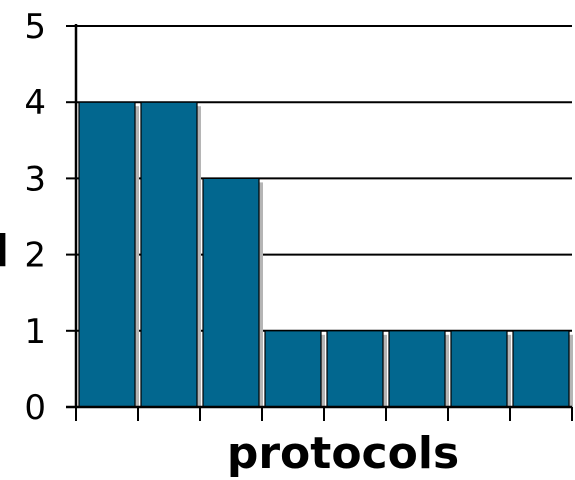  I want to click on y-tick-label-4: 4, so click(35, 103).